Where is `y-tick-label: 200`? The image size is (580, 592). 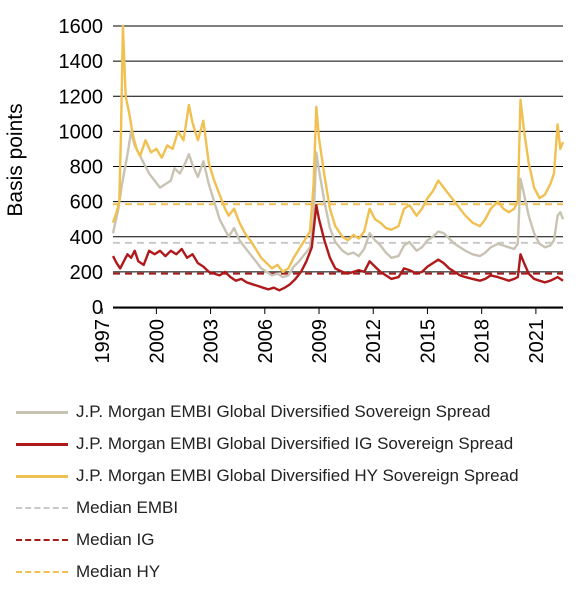
y-tick-label: 200 is located at coordinates (86, 273).